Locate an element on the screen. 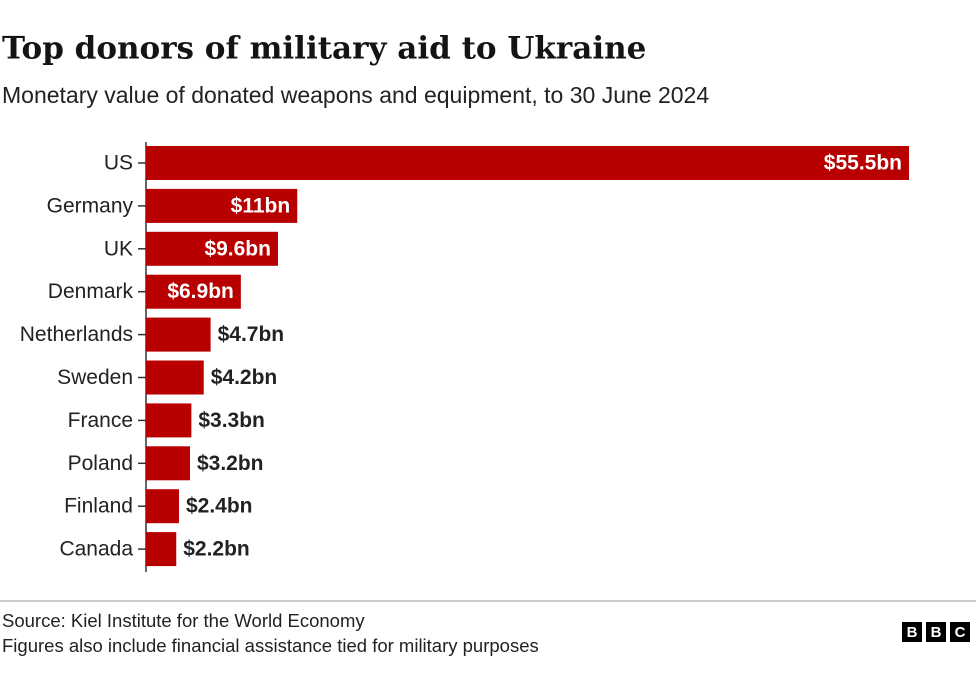 The image size is (976, 680). value-label: $55.5bn is located at coordinates (863, 163).